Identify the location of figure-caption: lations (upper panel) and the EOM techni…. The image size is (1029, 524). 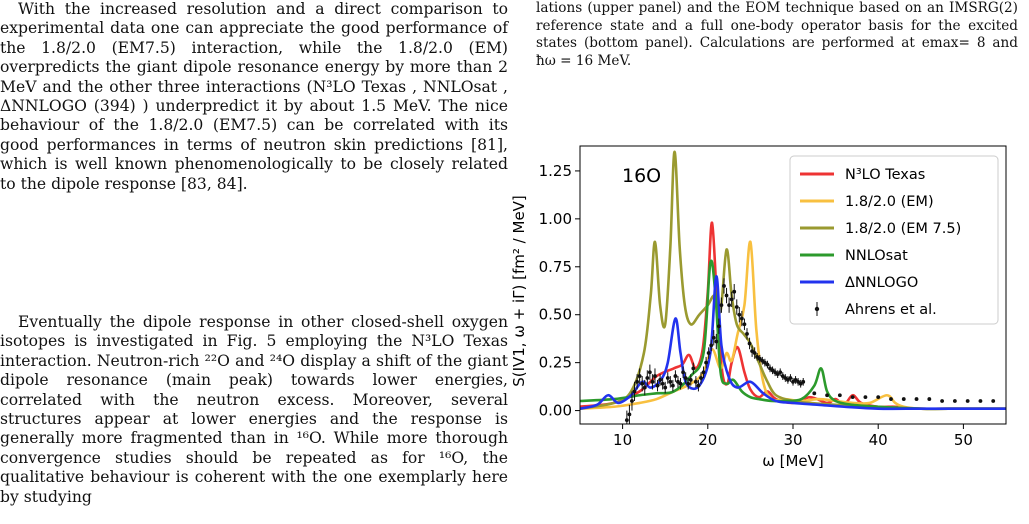
(777, 34).